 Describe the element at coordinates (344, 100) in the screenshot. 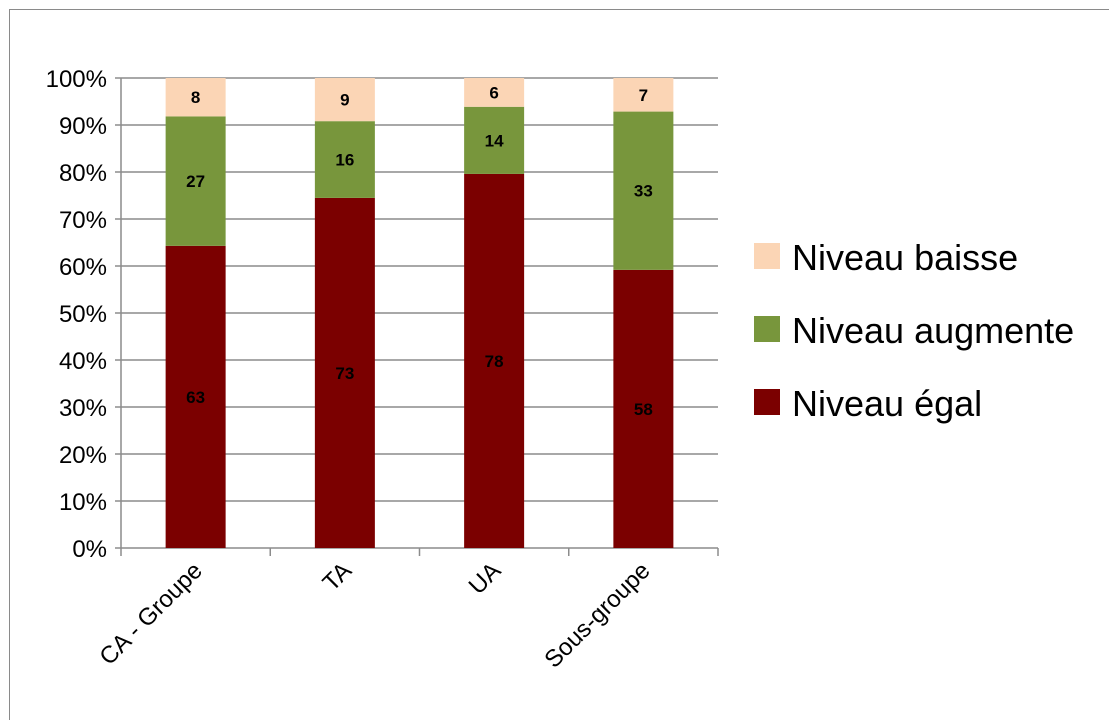

I see `data-label: 9` at that location.